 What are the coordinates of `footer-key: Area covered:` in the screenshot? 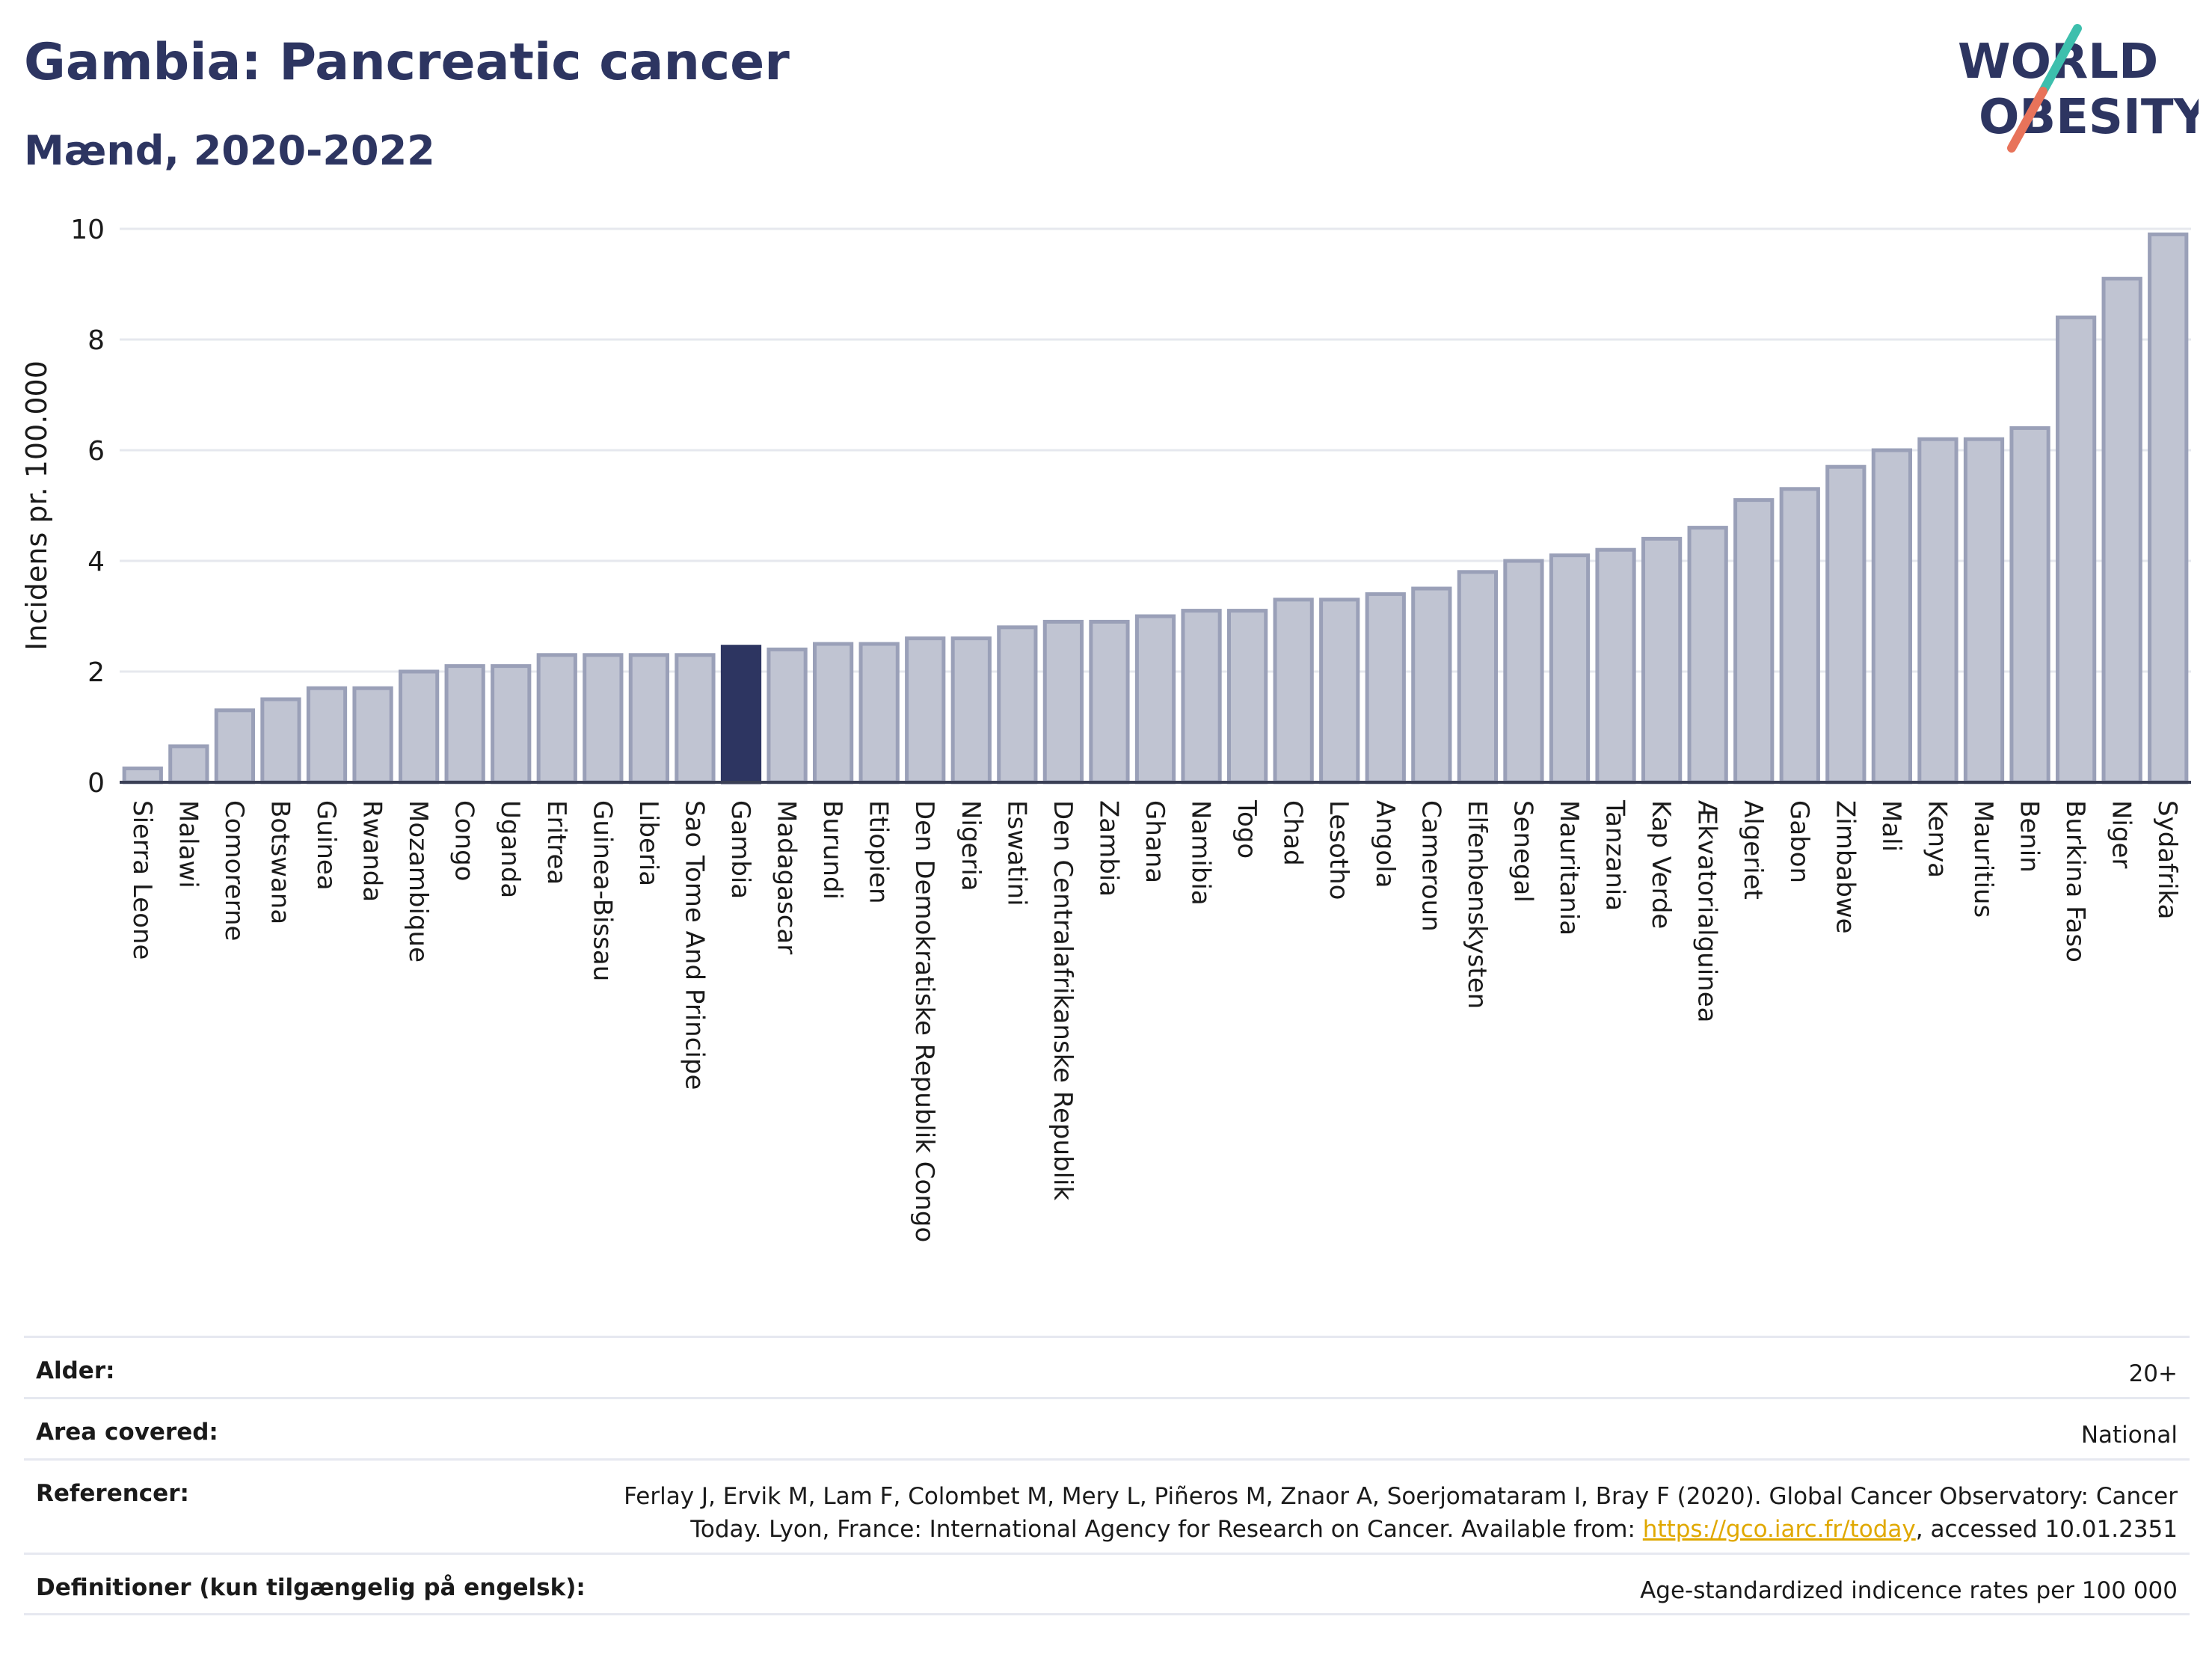 It's located at (127, 1432).